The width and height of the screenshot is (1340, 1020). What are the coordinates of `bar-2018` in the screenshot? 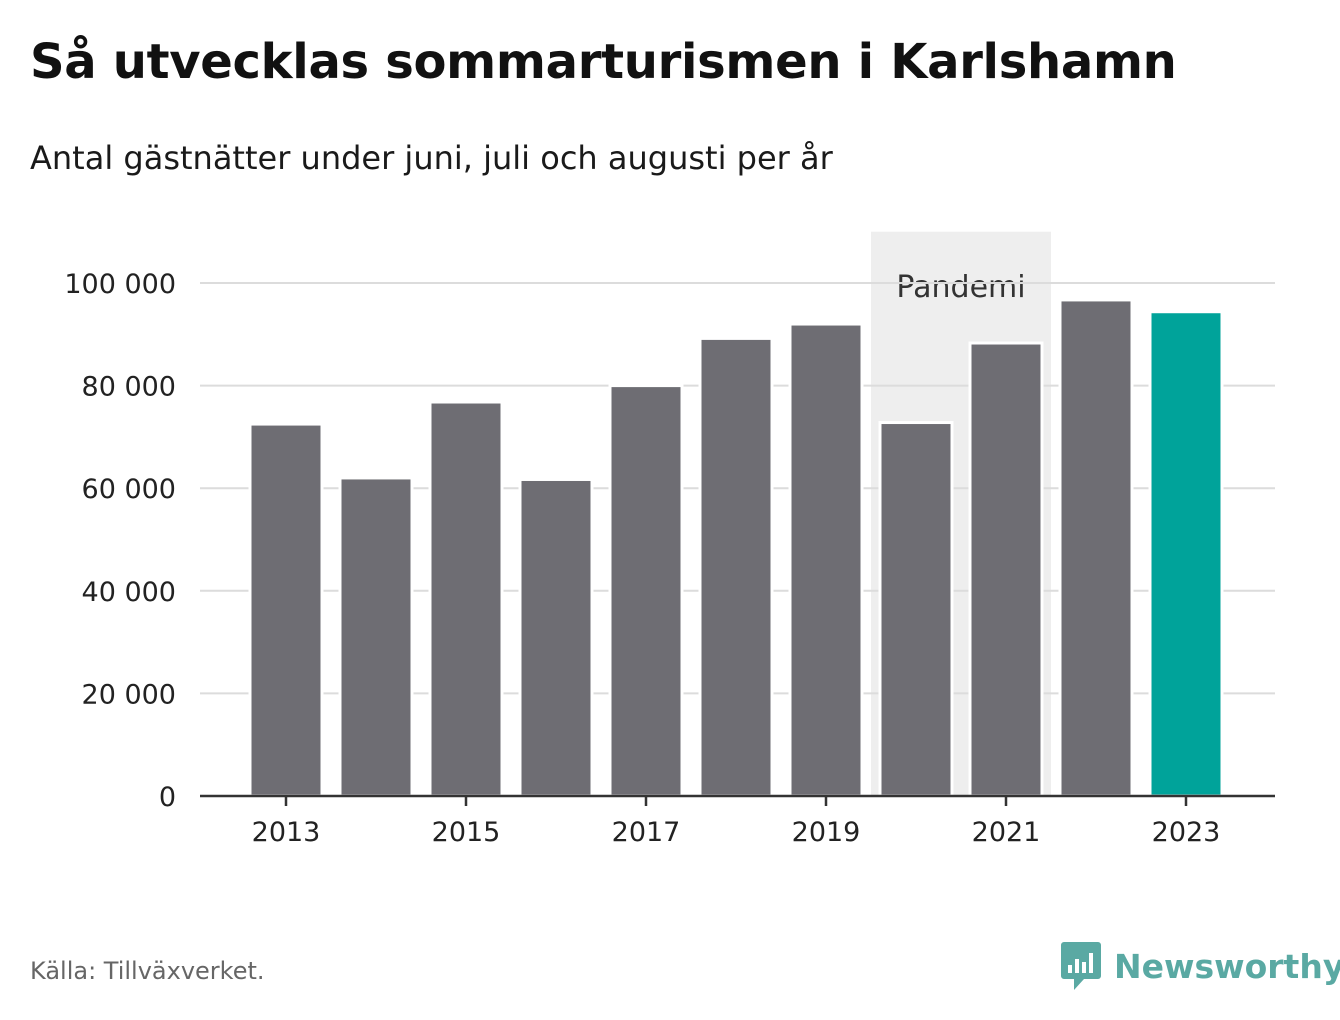 It's located at (736, 567).